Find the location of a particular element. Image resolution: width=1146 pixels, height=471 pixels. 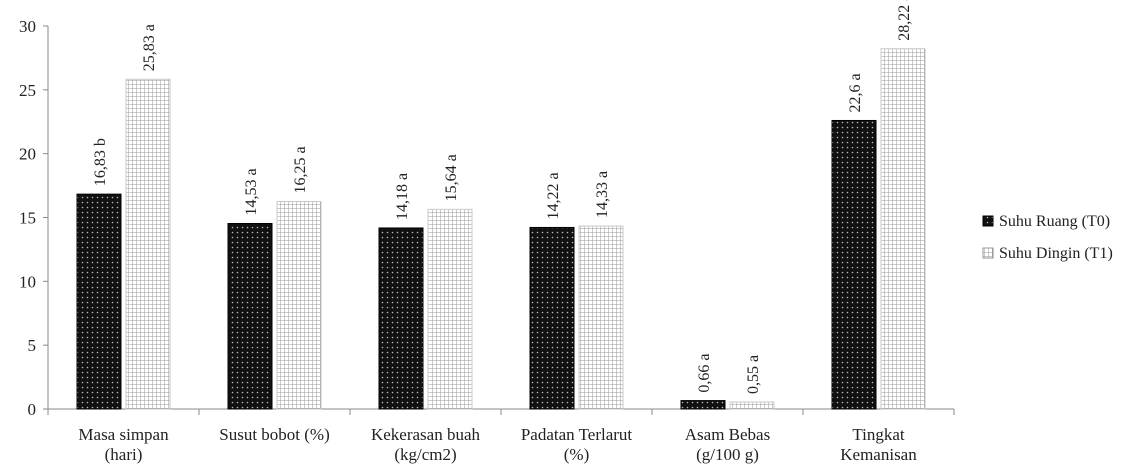

data-label: 14,18 a is located at coordinates (402, 196).